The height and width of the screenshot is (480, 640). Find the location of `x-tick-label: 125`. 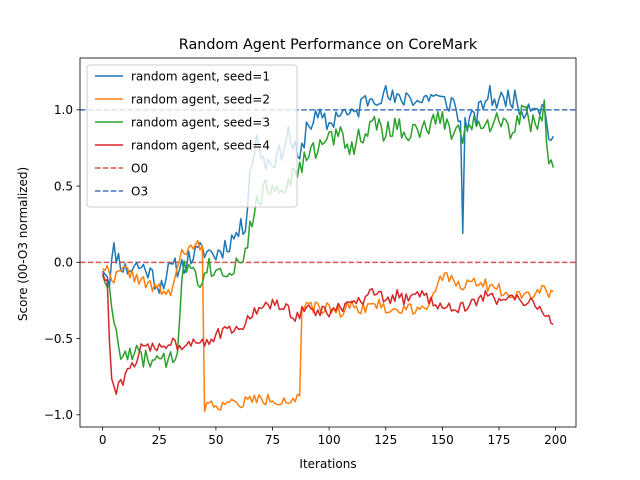

x-tick-label: 125 is located at coordinates (385, 440).